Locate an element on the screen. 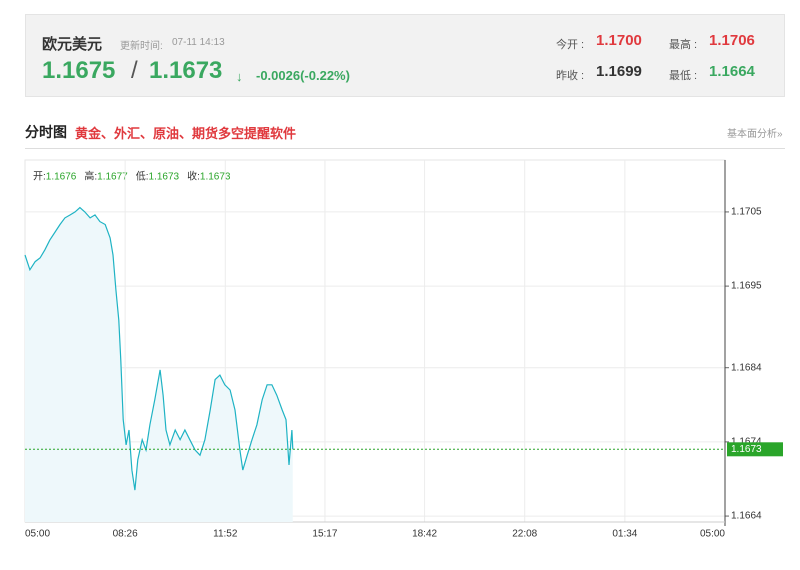 This screenshot has height=570, width=800. y-tick-label: 1.1705 is located at coordinates (746, 212).